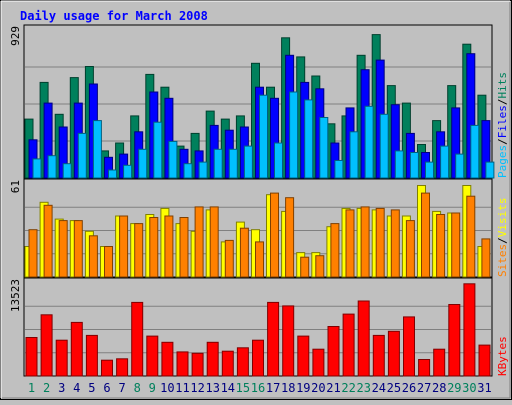 The height and width of the screenshot is (405, 512). What do you see at coordinates (167, 388) in the screenshot?
I see `x-tick-label-day-10: 10` at bounding box center [167, 388].